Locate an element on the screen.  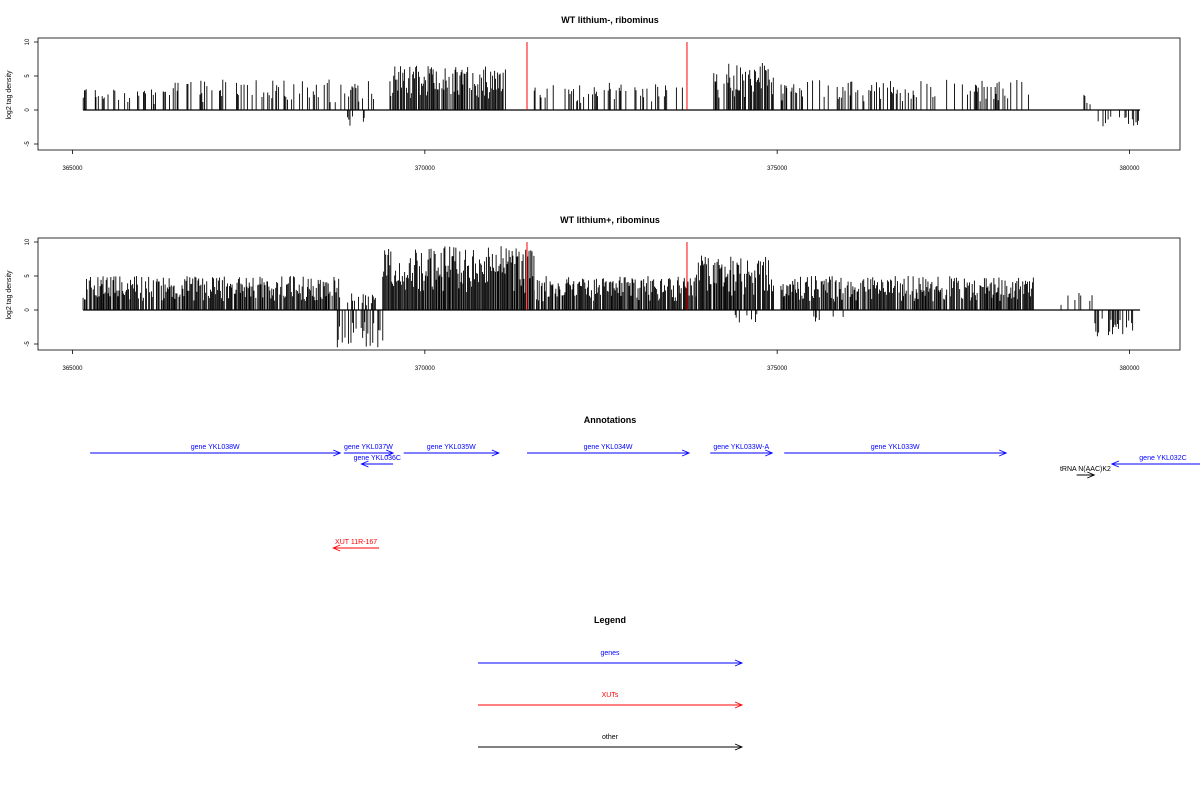
legend: Legend genes XUTs other is located at coordinates (611, 683).